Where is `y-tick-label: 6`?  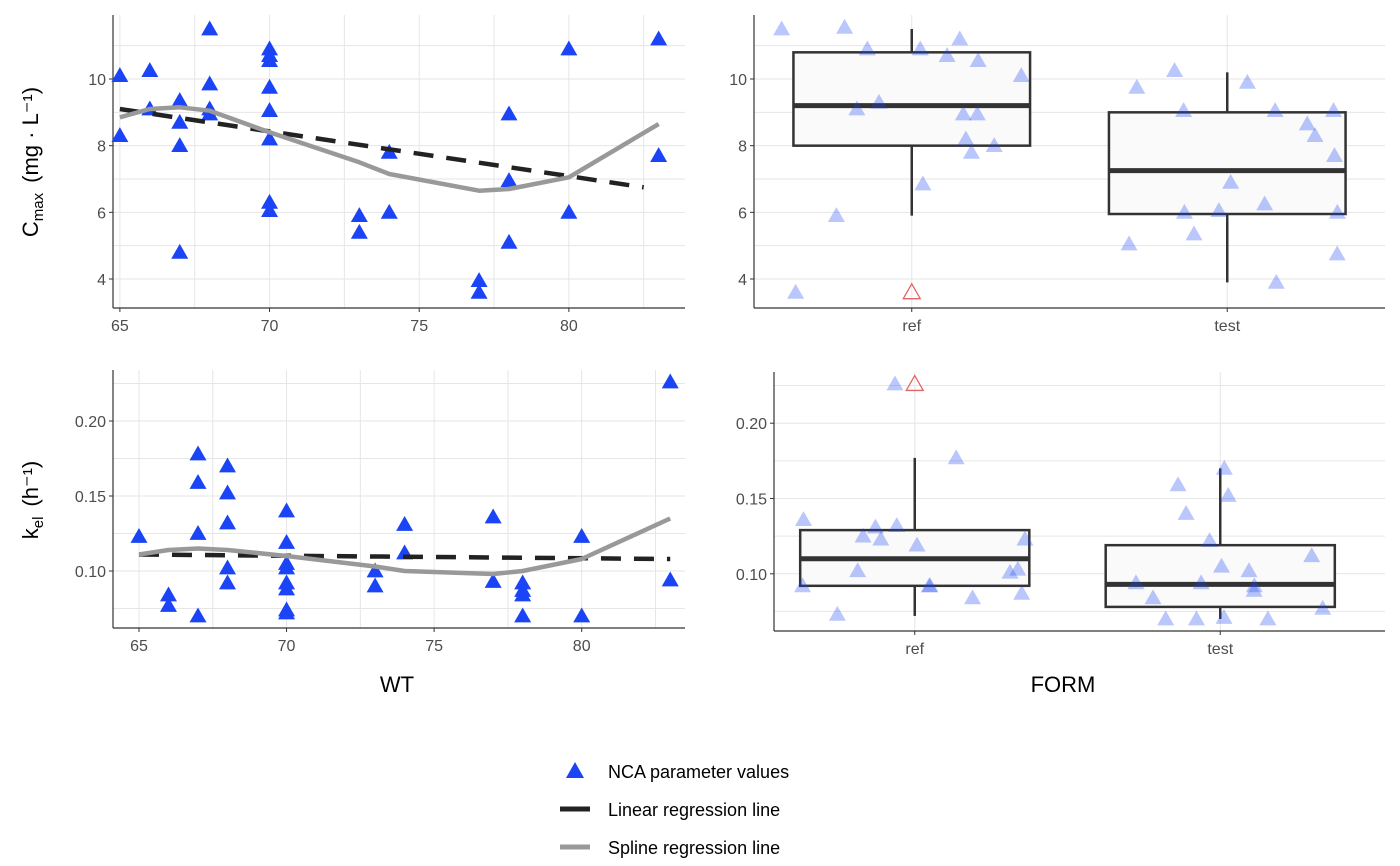 y-tick-label: 6 is located at coordinates (742, 213).